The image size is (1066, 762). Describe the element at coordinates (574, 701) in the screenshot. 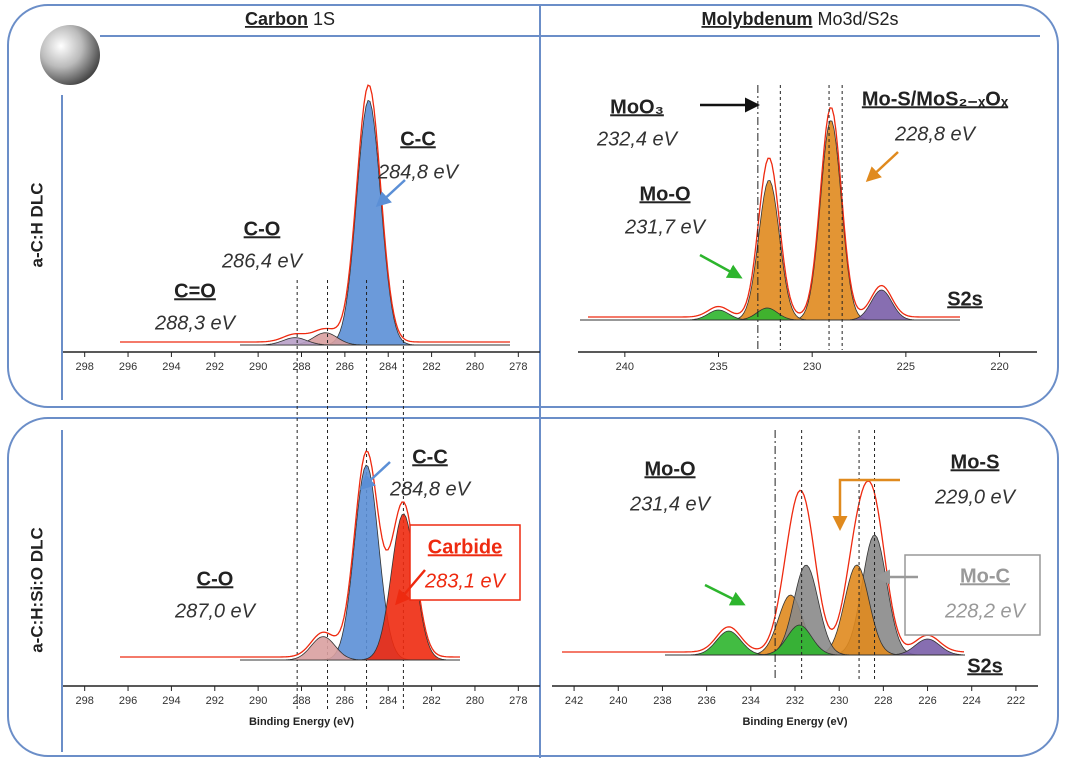

I see `x-tick-label: 242` at that location.